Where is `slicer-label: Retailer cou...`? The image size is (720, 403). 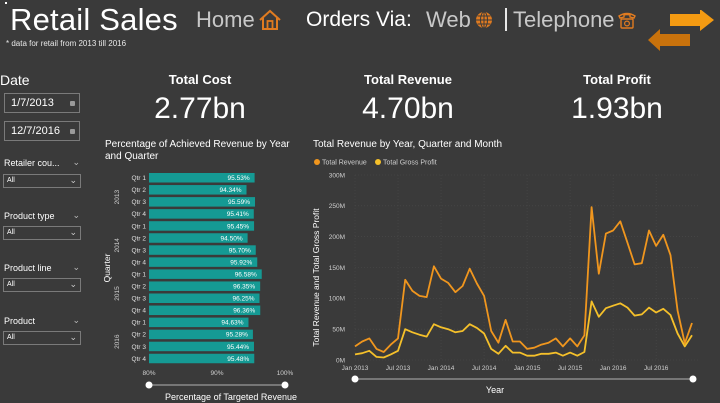
slicer-label: Retailer cou... is located at coordinates (32, 163).